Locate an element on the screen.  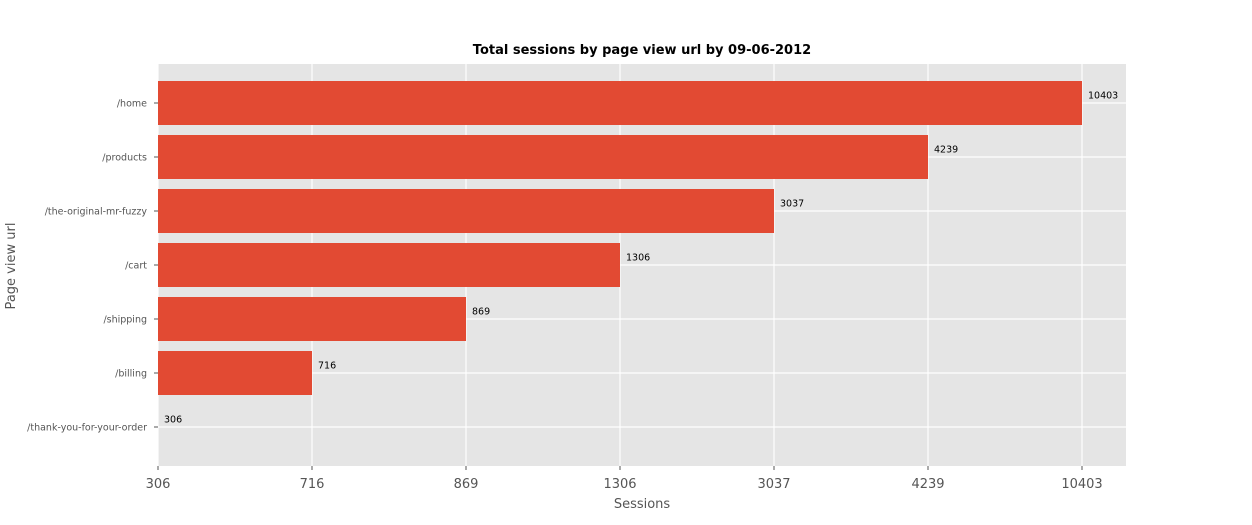
y-tick-label: /the-original-mr-fuzzy is located at coordinates (96, 212).